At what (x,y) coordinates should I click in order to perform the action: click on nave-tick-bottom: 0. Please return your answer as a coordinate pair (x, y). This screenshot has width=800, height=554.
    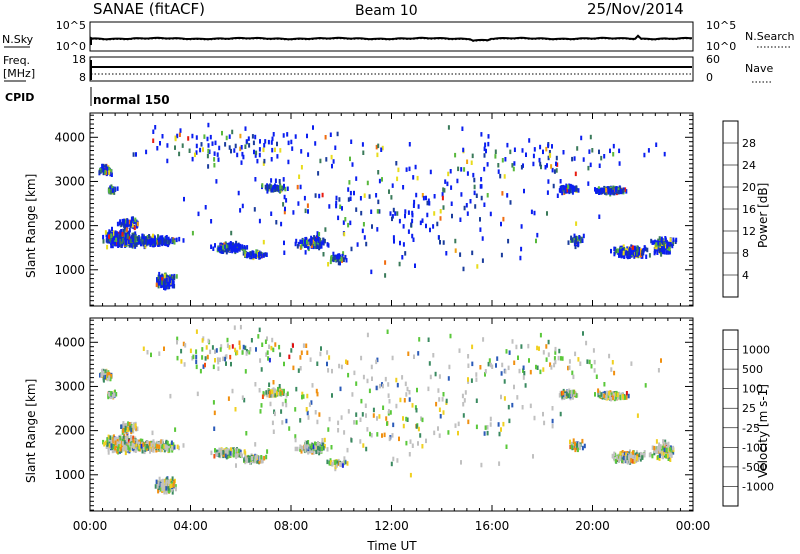
    Looking at the image, I should click on (709, 77).